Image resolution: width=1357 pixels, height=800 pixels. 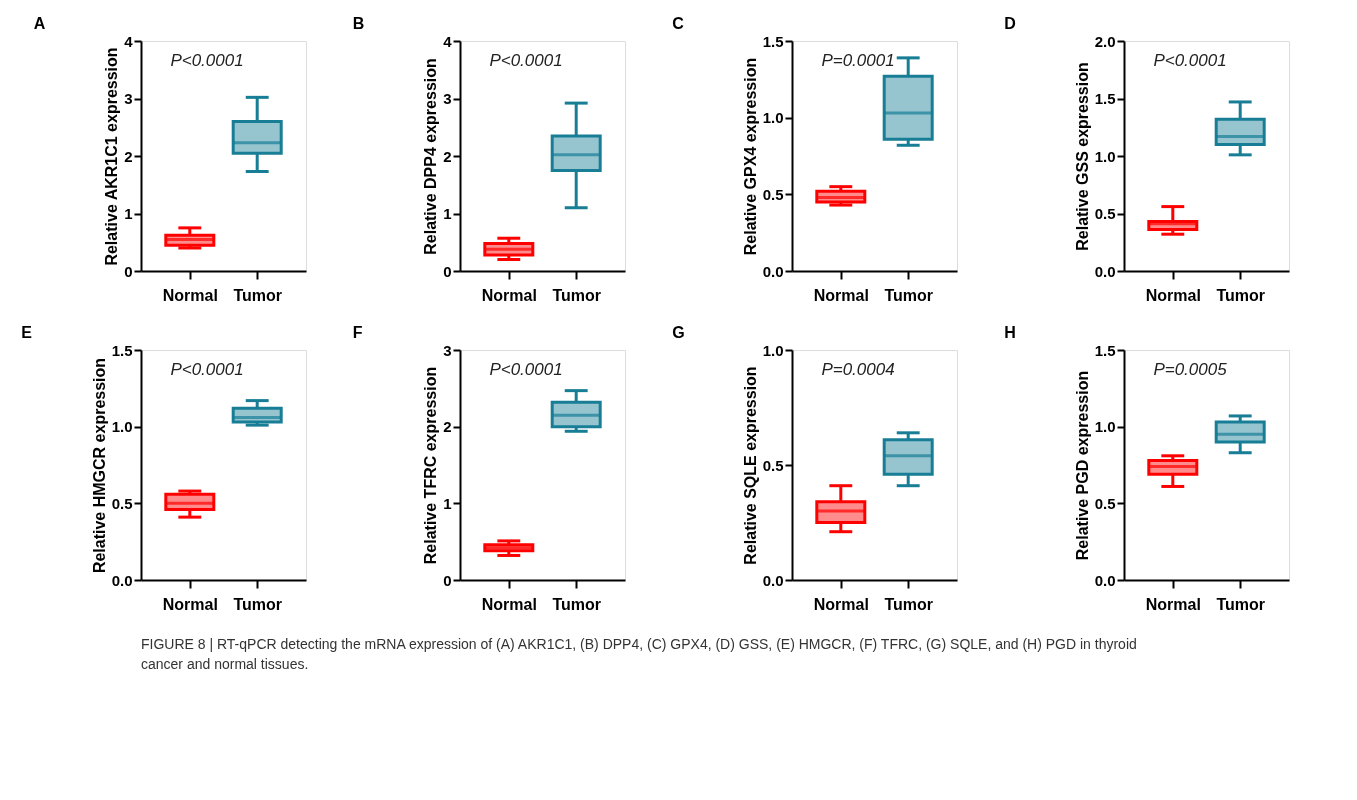 I want to click on chart-title: G, so click(x=678, y=332).